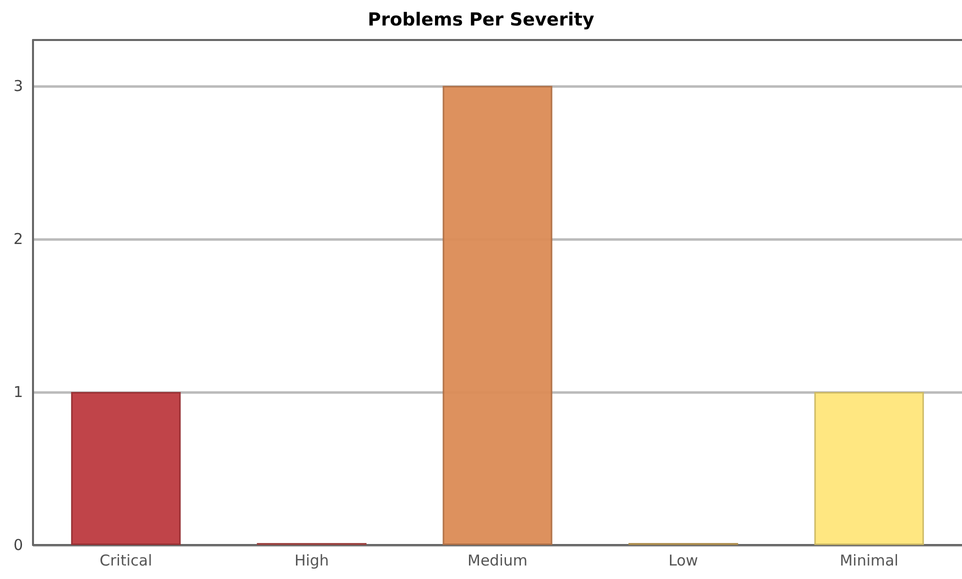  I want to click on x-tick-label: Low, so click(683, 561).